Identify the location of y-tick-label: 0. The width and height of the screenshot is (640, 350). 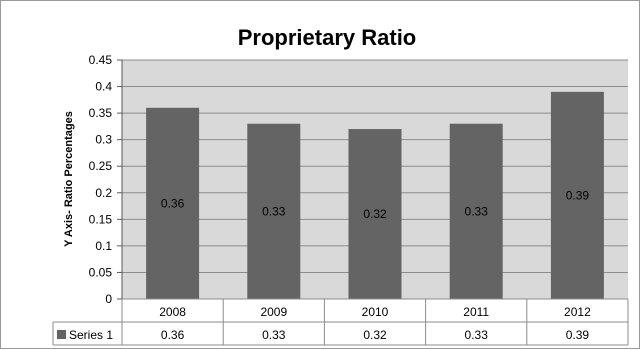
(108, 299).